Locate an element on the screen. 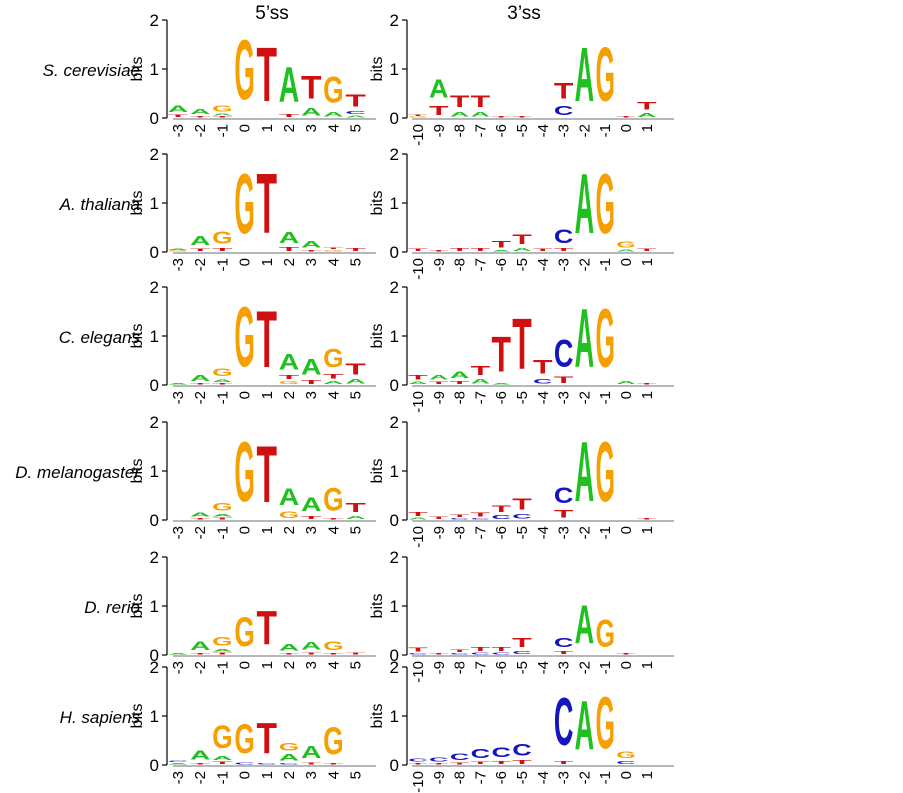  x-tick-label: -2 is located at coordinates (584, 130).